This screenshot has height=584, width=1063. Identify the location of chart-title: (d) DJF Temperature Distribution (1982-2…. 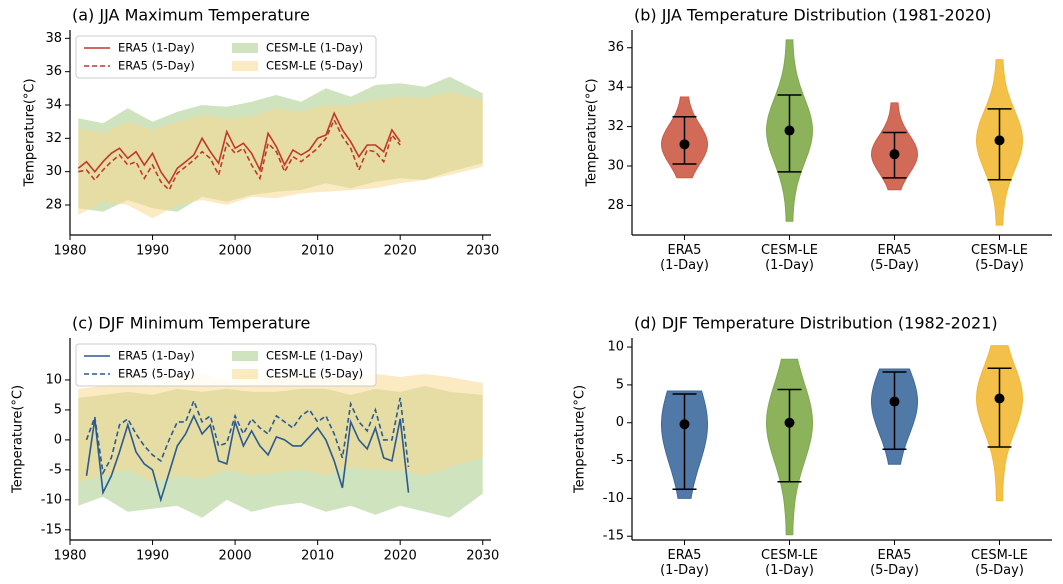
(816, 323).